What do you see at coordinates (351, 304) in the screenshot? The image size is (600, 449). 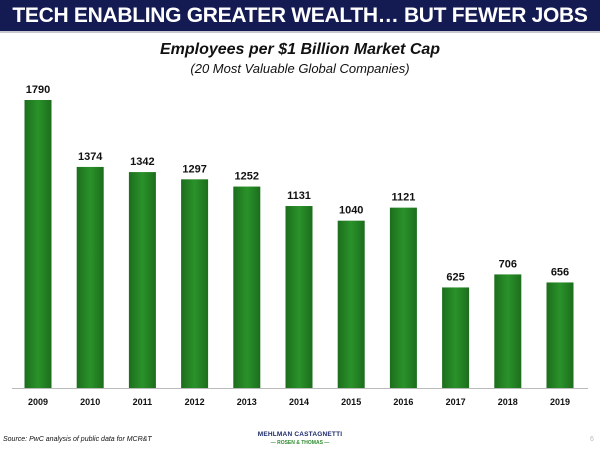 I see `bar-2015` at bounding box center [351, 304].